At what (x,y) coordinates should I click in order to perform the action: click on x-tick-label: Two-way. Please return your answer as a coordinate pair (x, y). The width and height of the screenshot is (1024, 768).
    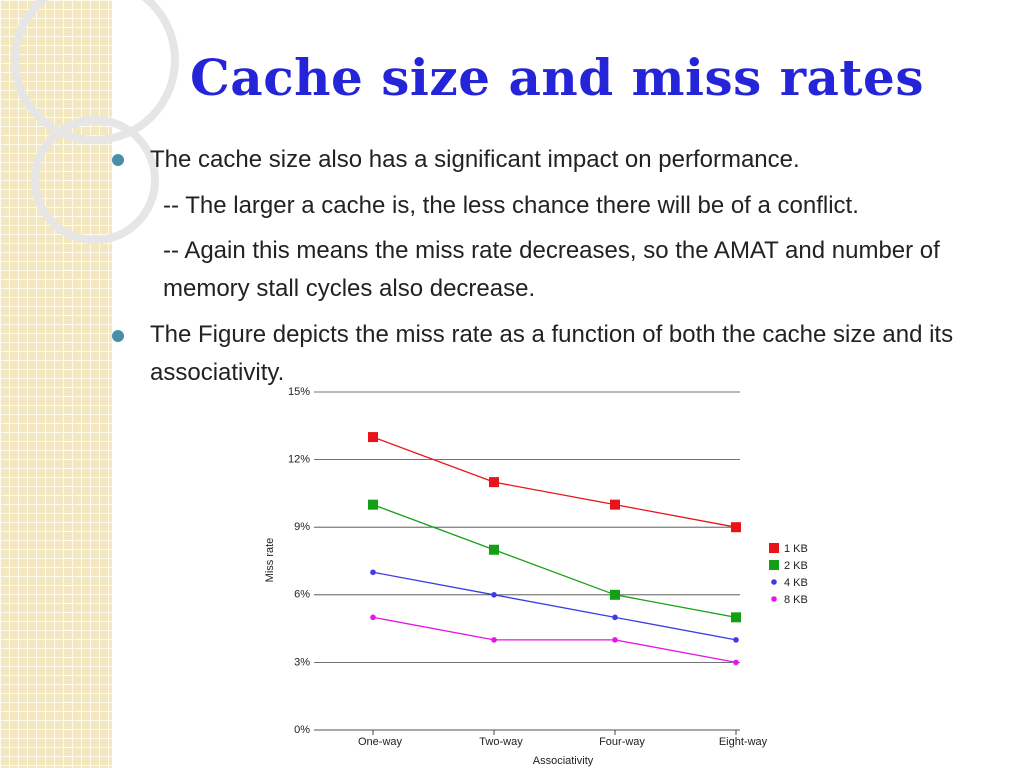
    Looking at the image, I should click on (501, 742).